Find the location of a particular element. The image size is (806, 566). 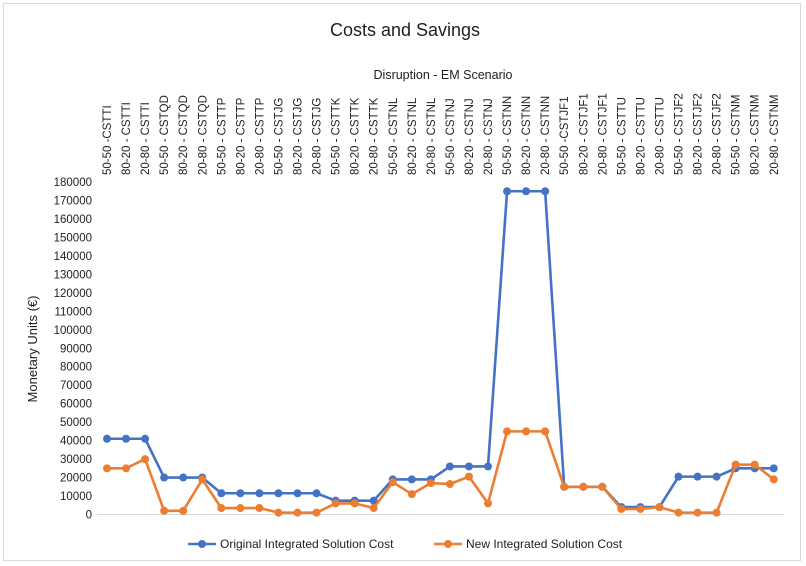

x-category-label: 20-80 - CSTJG is located at coordinates (318, 136).